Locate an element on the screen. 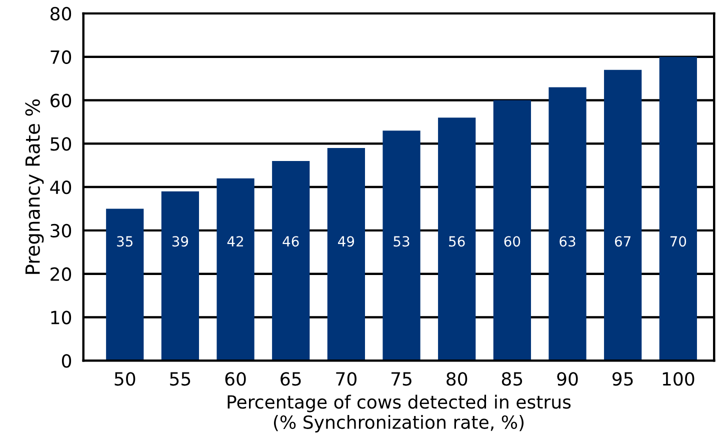  x-tick-label: 60 is located at coordinates (235, 379).